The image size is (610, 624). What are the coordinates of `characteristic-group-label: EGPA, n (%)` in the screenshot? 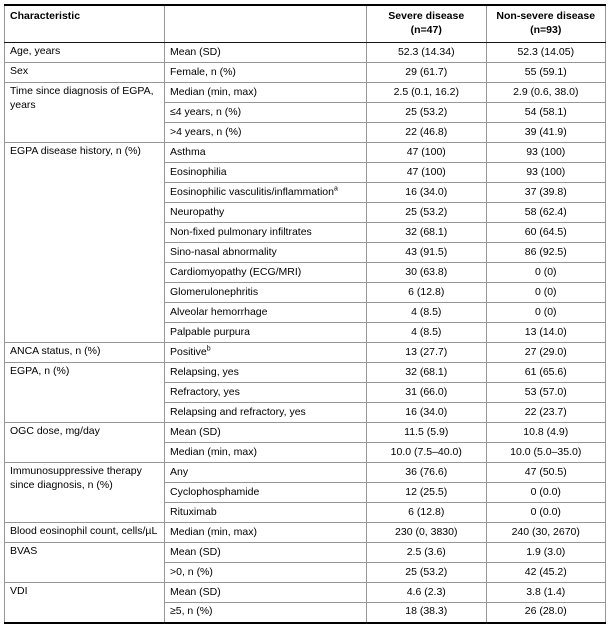 It's located at (84, 392).